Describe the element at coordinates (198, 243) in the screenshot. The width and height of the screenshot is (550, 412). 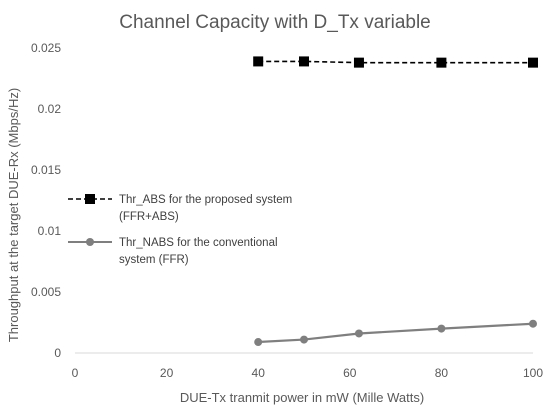
I see `legend-label: Thr_NABS for the conventional` at that location.